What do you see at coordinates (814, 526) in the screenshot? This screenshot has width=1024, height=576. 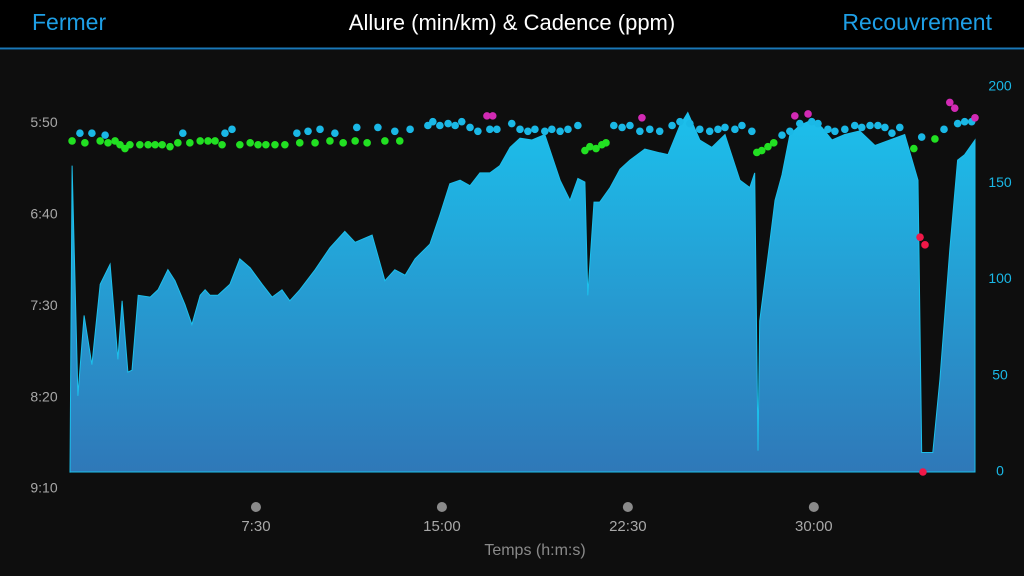 I see `x-tick-label: 30:00` at bounding box center [814, 526].